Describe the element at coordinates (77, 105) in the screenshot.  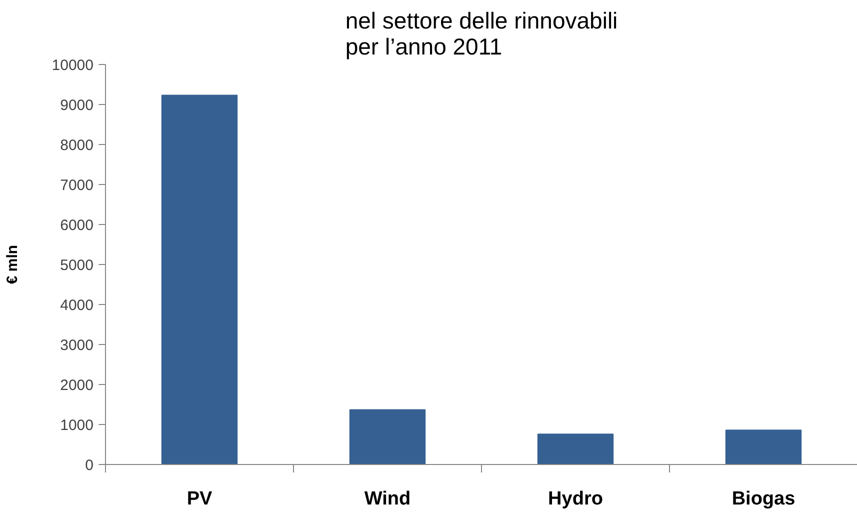
I see `y-tick-label: 9000` at that location.